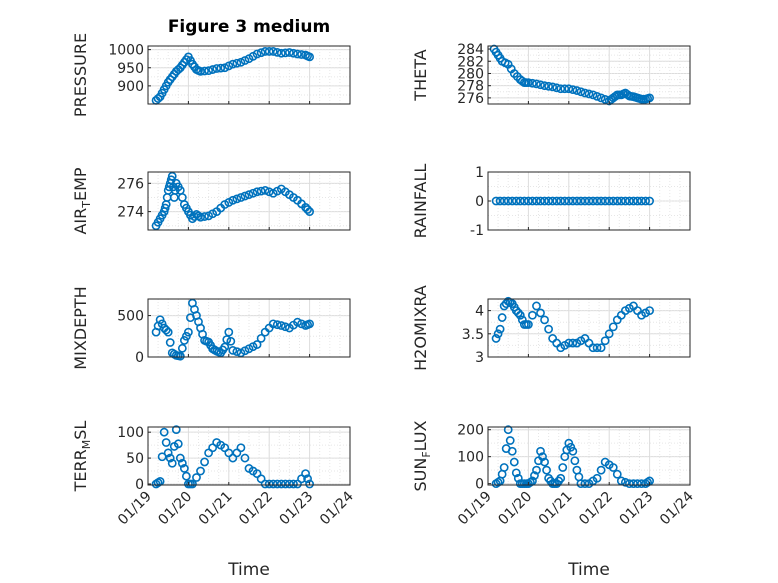 This screenshot has width=778, height=583. I want to click on y-axis-label: H2OMIXRA, so click(420, 328).